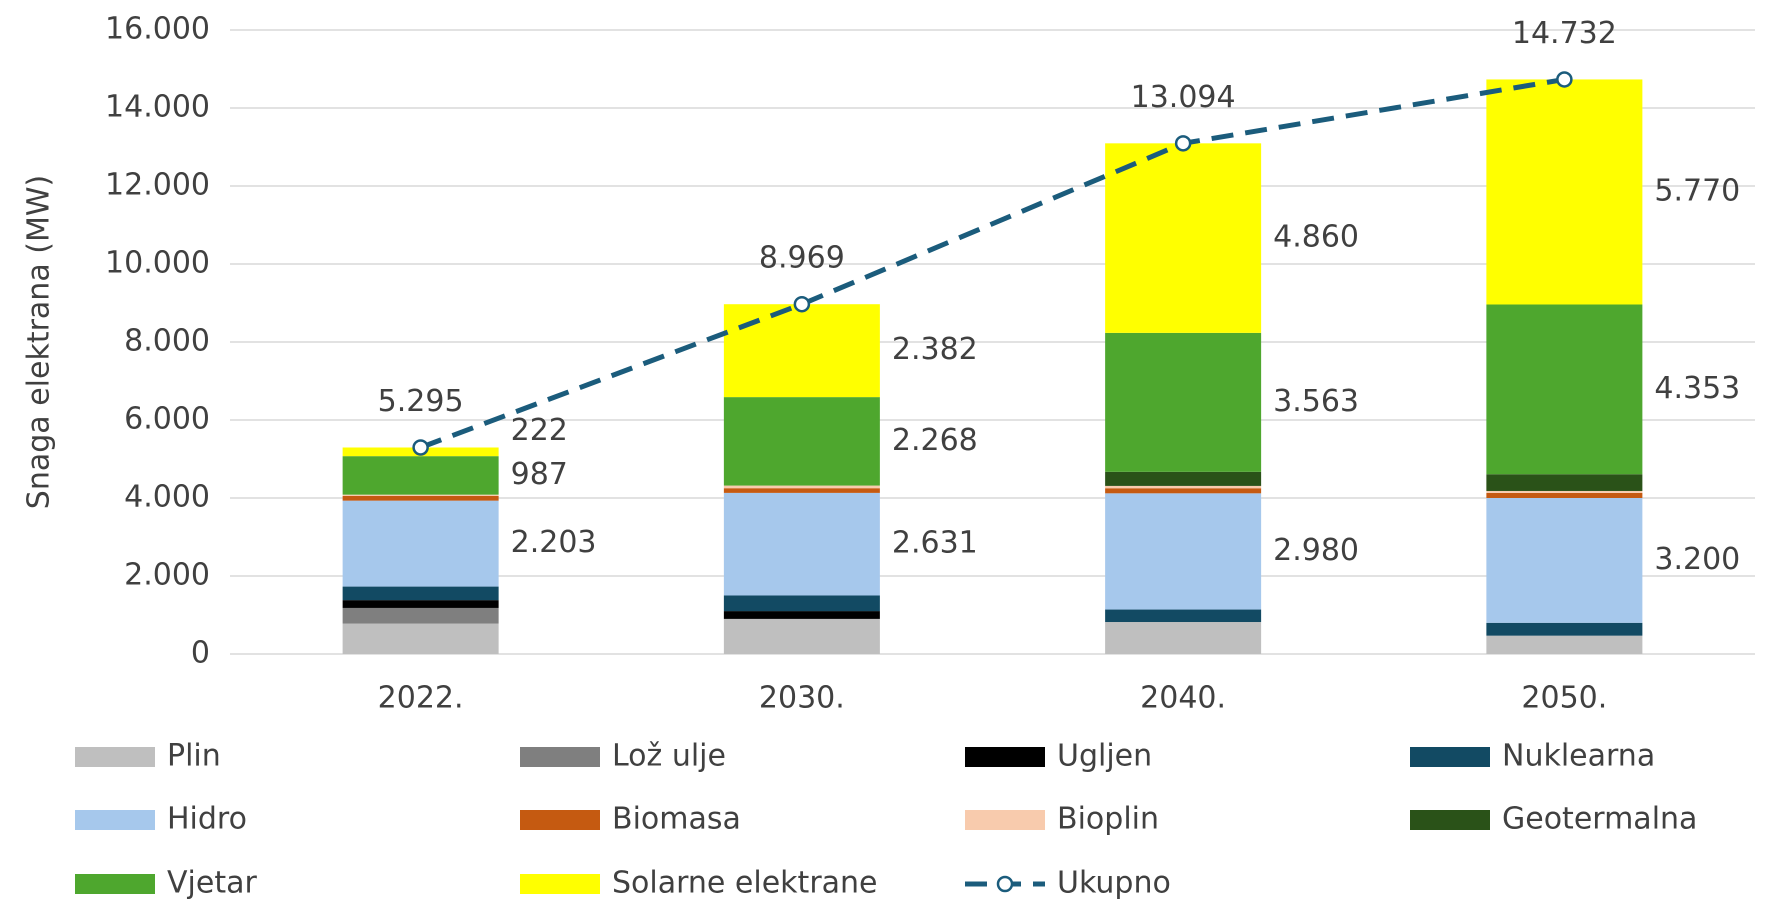 Image resolution: width=1786 pixels, height=903 pixels. What do you see at coordinates (1183, 97) in the screenshot?
I see `total-label: 13.094` at bounding box center [1183, 97].